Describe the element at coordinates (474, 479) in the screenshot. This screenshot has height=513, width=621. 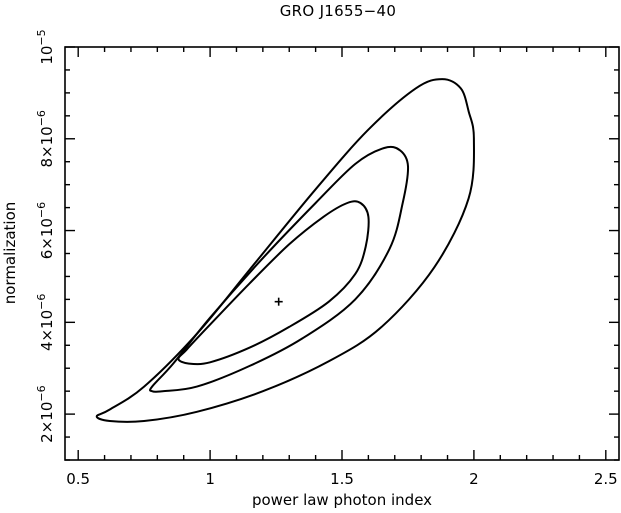
I see `x-tick-label: 2` at that location.